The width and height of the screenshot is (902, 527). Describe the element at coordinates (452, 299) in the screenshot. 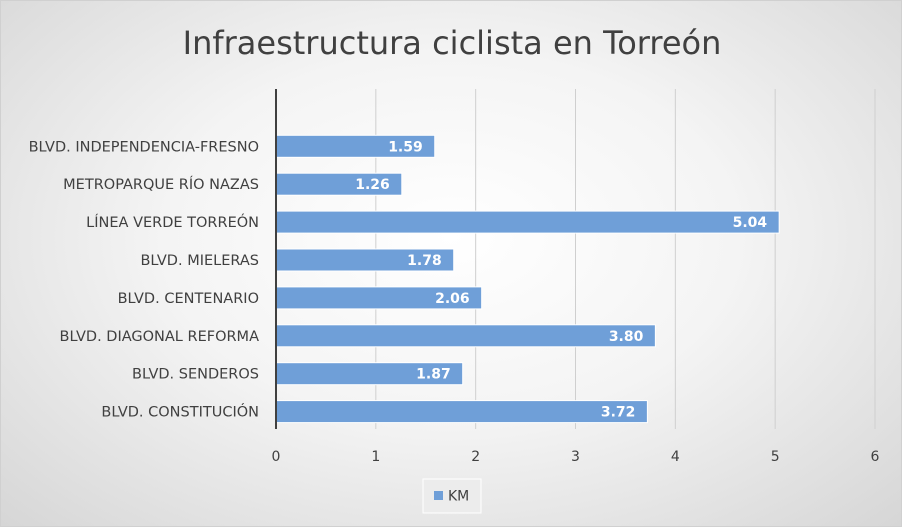

I see `data-label: 2.06` at that location.